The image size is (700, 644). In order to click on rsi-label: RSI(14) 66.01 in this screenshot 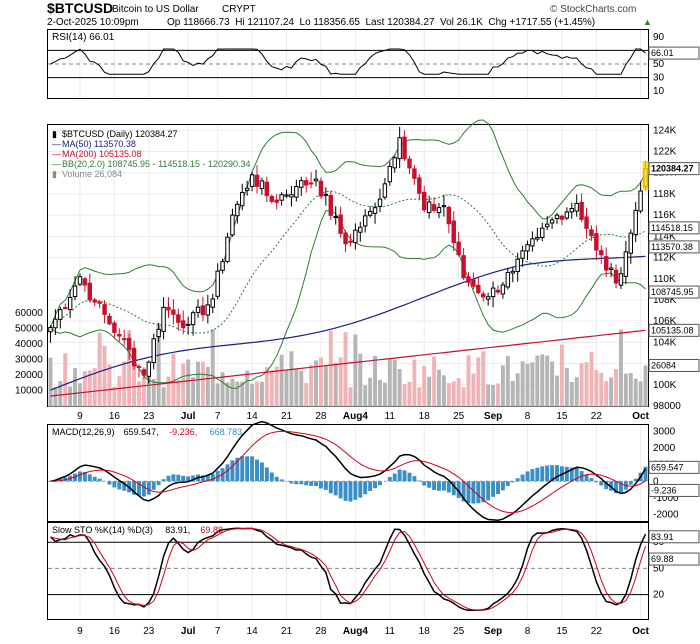, I will do `click(83, 37)`.